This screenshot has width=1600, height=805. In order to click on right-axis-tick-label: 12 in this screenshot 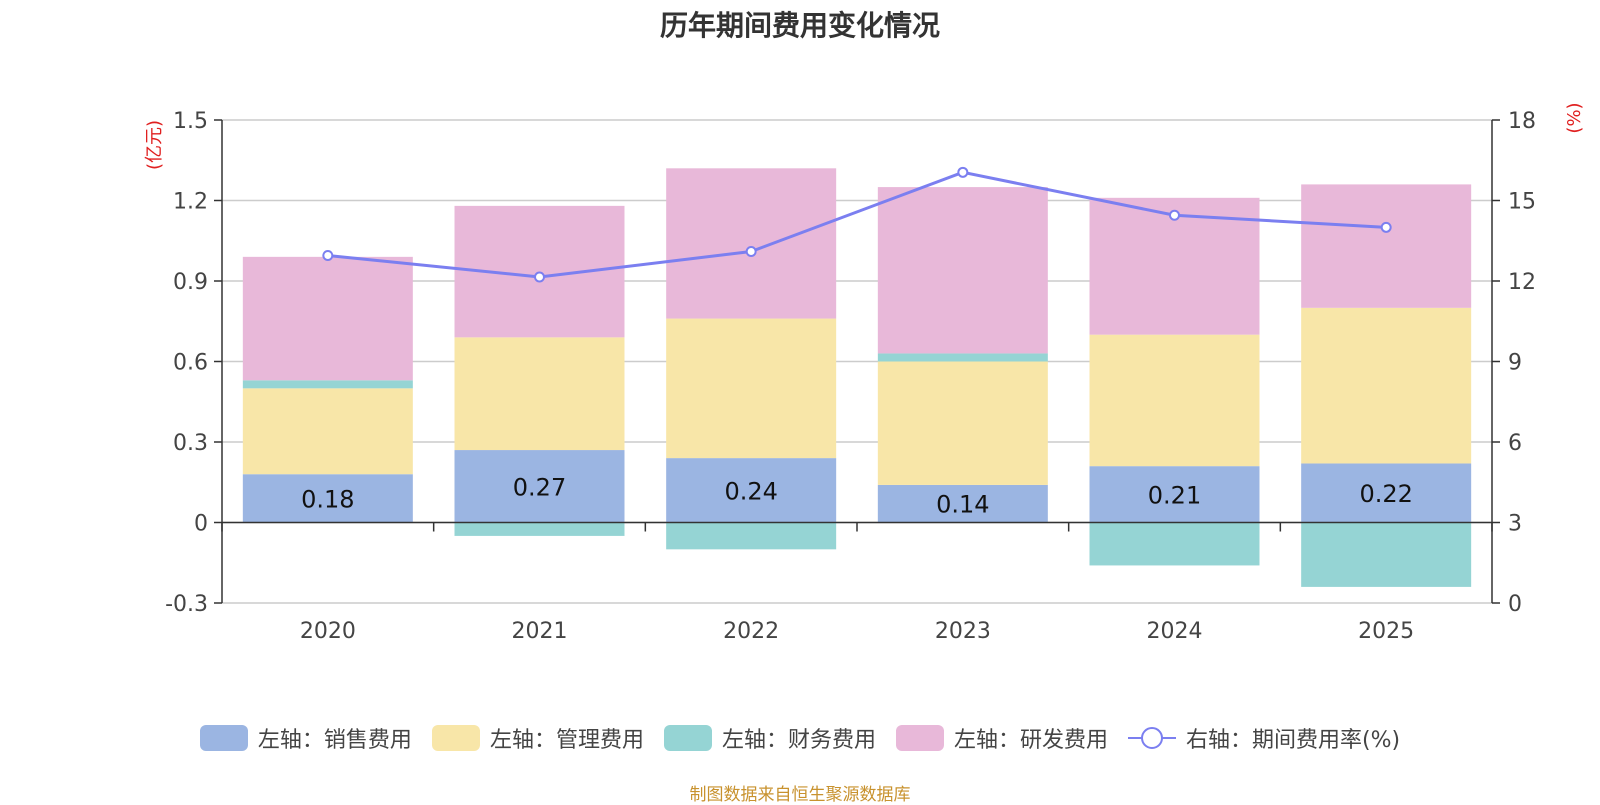, I will do `click(1522, 282)`.